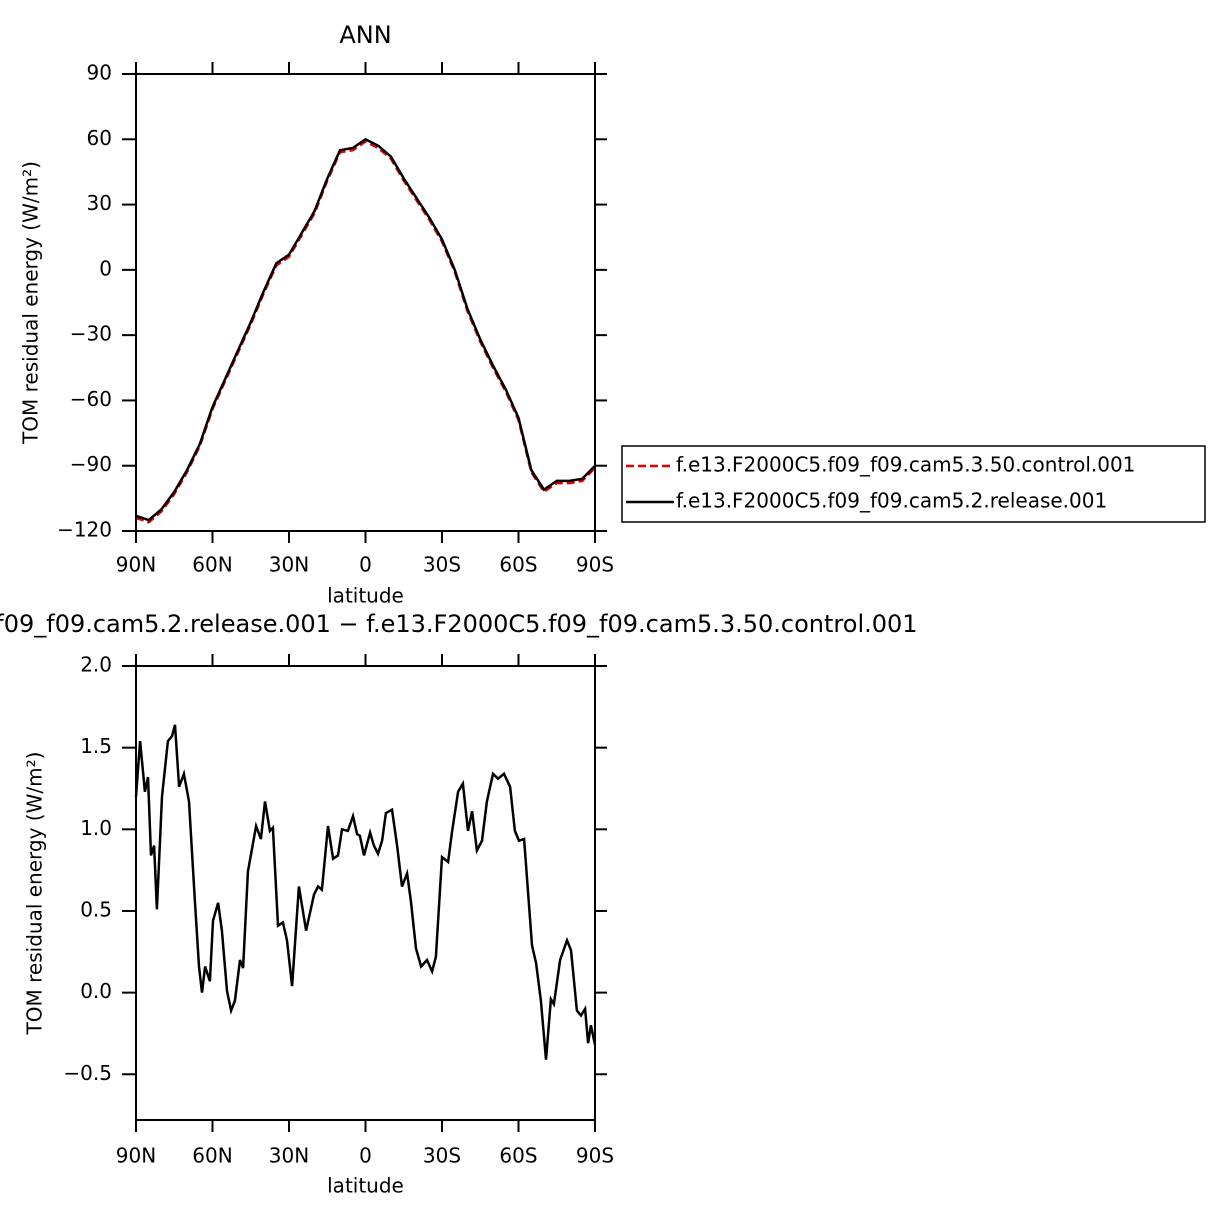 The width and height of the screenshot is (1222, 1219). Describe the element at coordinates (96, 991) in the screenshot. I see `y-tick-label: 0.0` at that location.